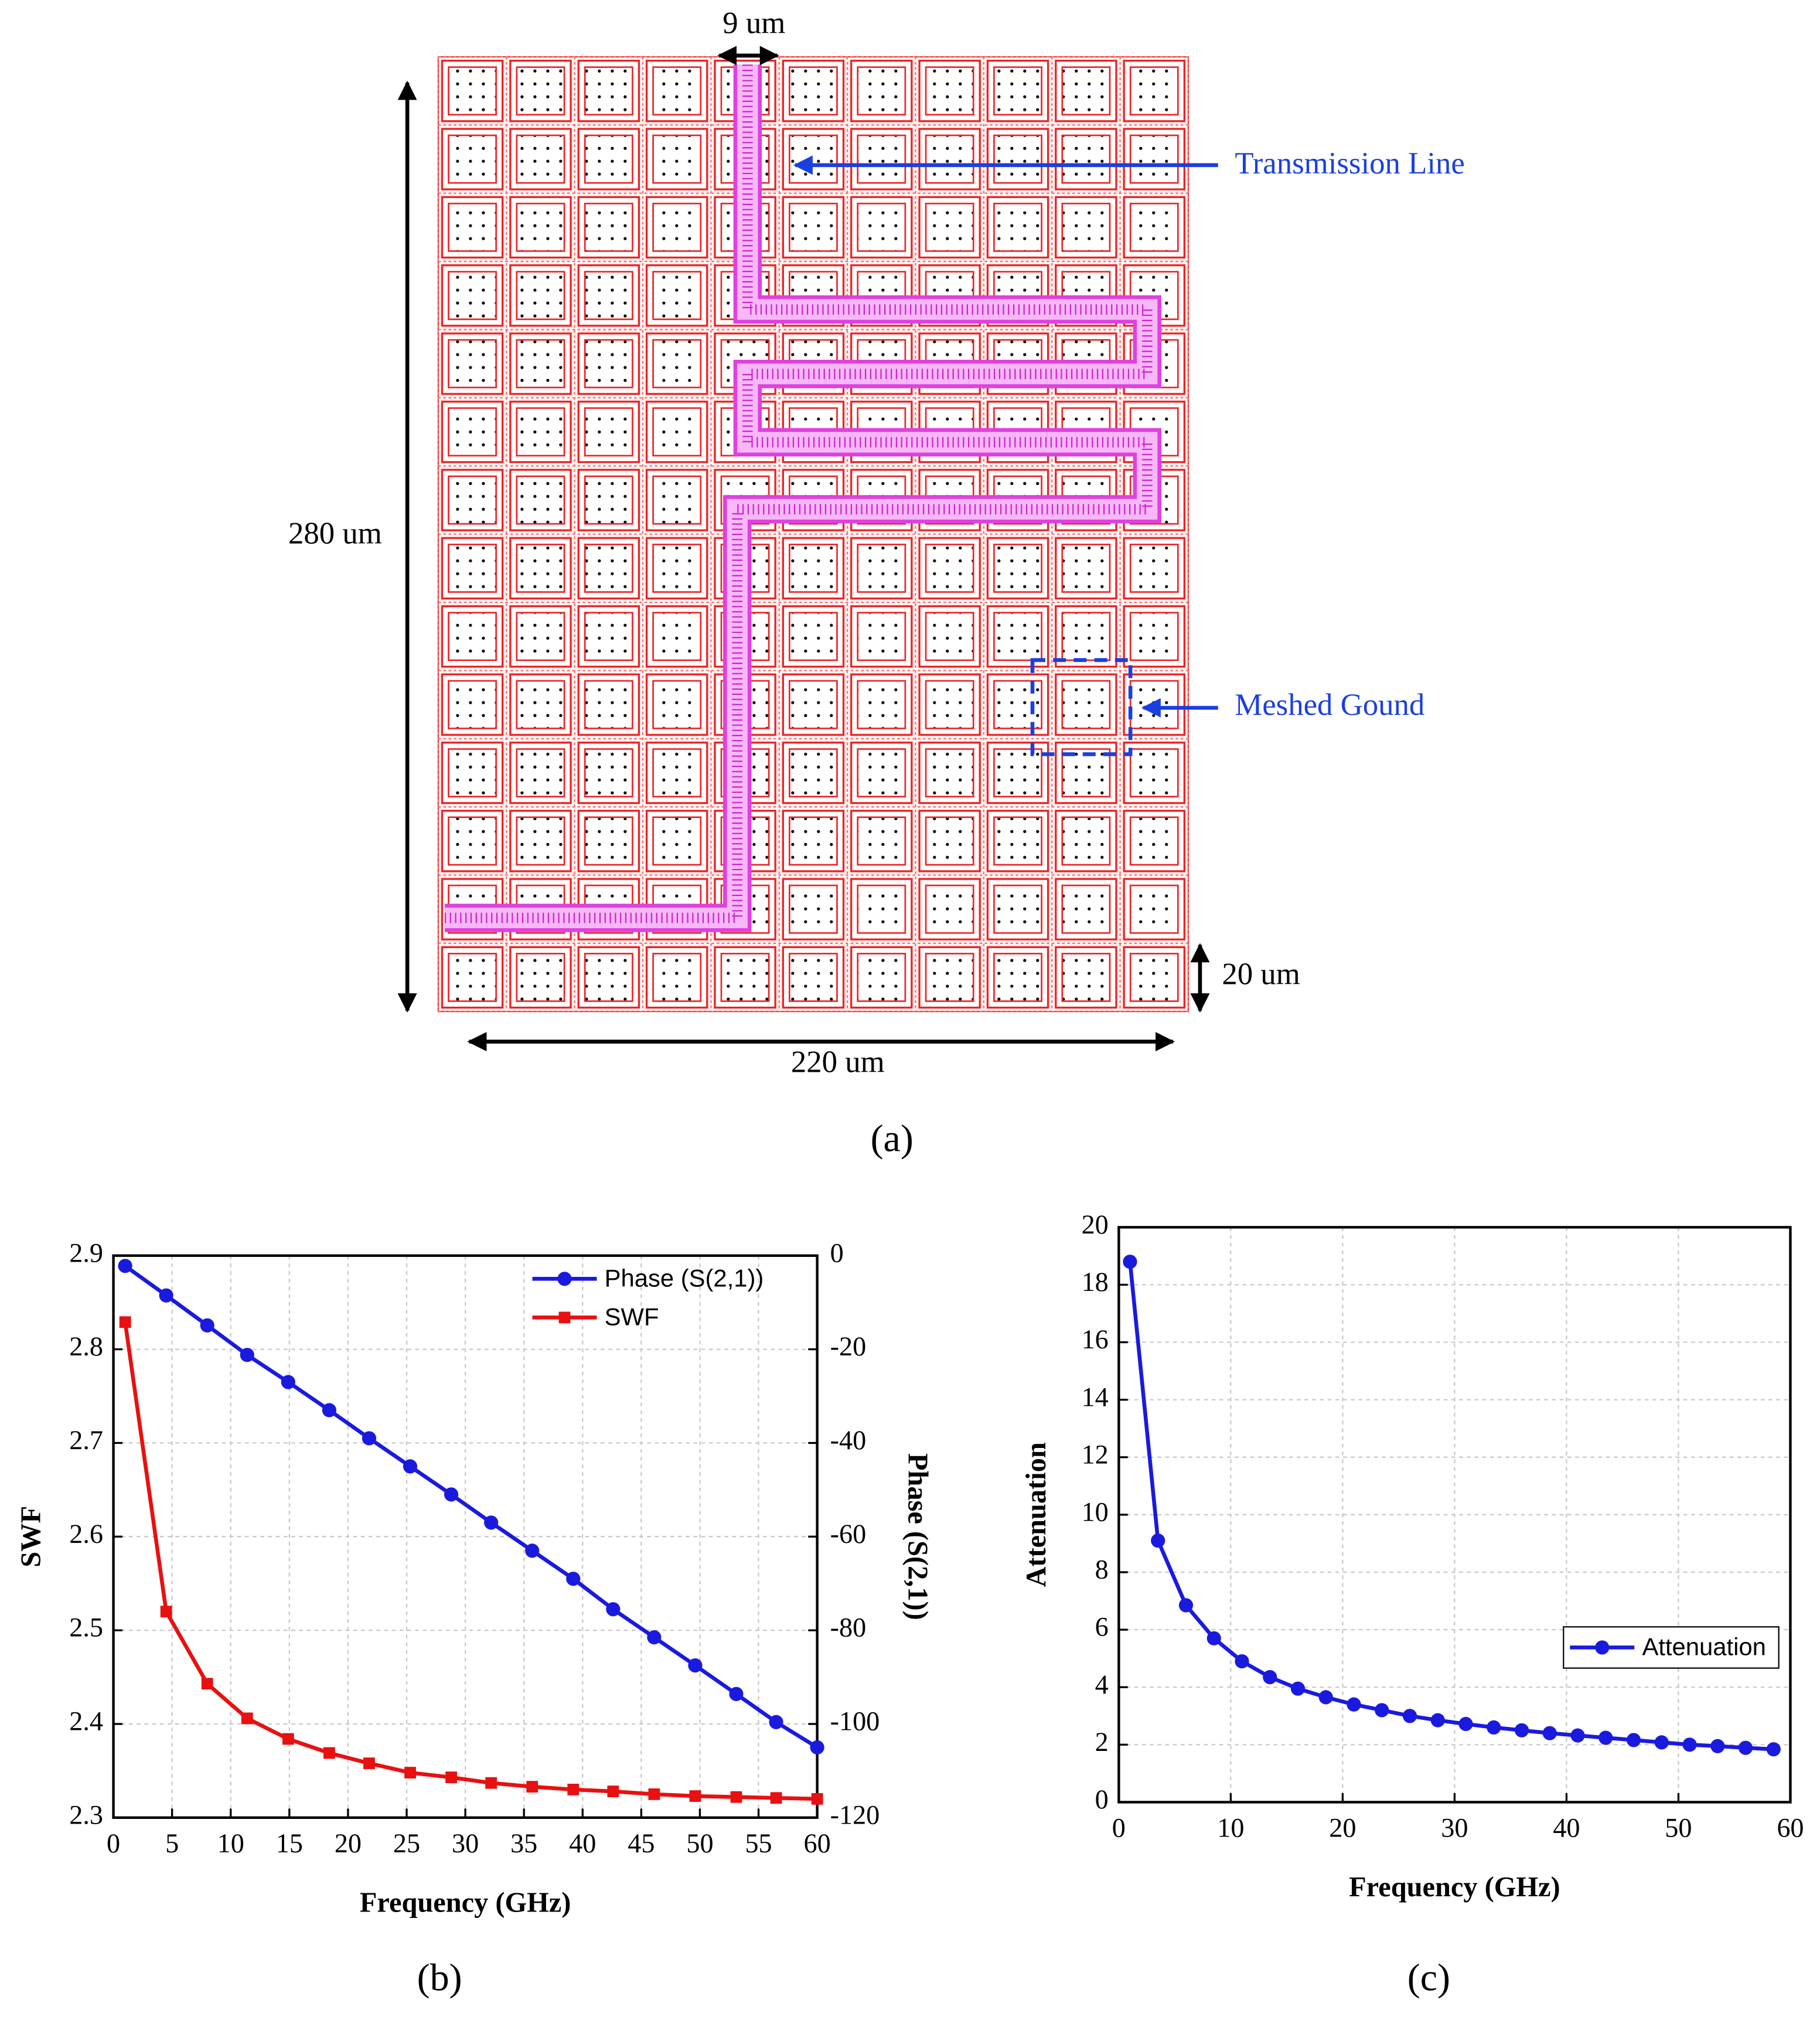 The height and width of the screenshot is (2024, 1820). Describe the element at coordinates (335, 533) in the screenshot. I see `height-label: 280 um` at that location.